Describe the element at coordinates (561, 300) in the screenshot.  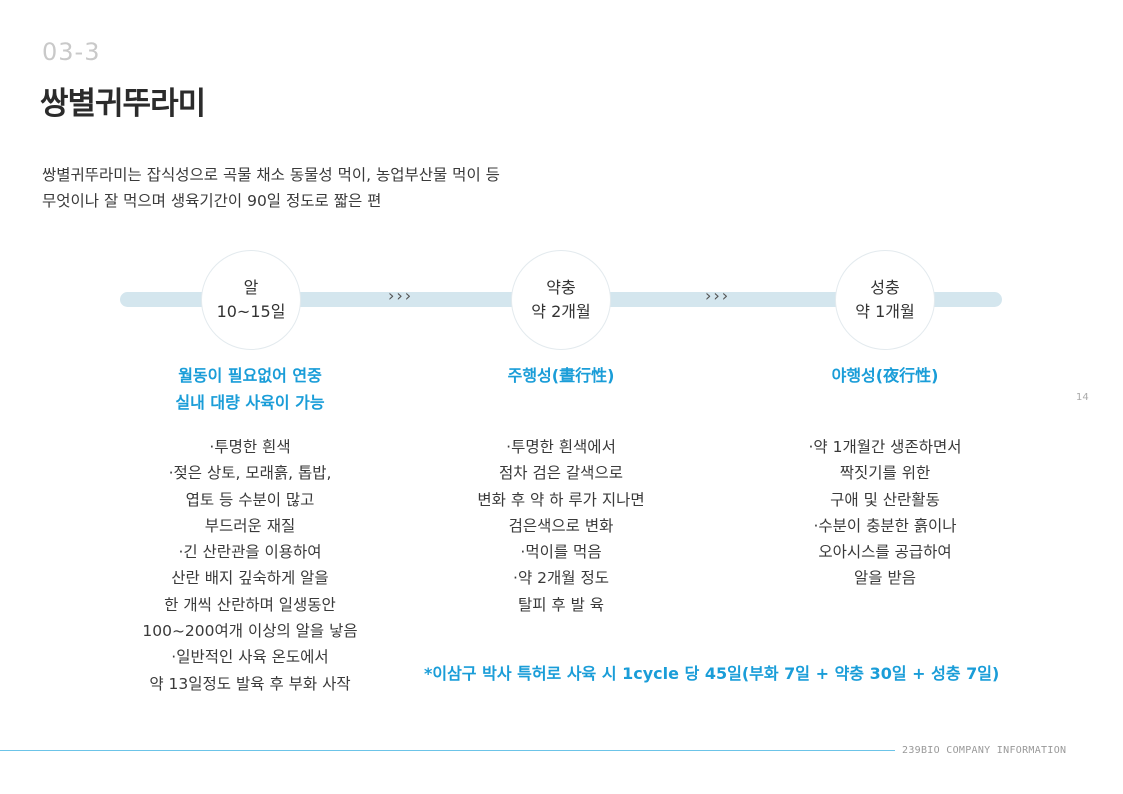
I see `stage-nymph: 약충 약 2개월` at that location.